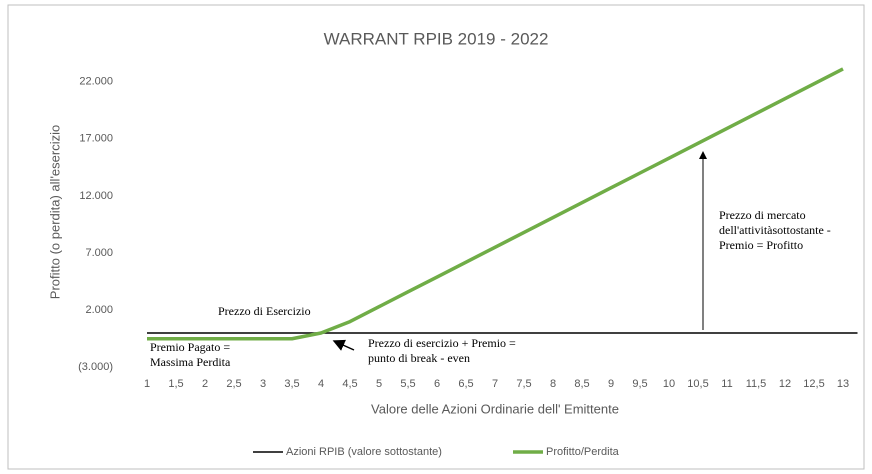 This screenshot has height=474, width=872. What do you see at coordinates (523, 384) in the screenshot?
I see `x-tick-label: 7,5` at bounding box center [523, 384].